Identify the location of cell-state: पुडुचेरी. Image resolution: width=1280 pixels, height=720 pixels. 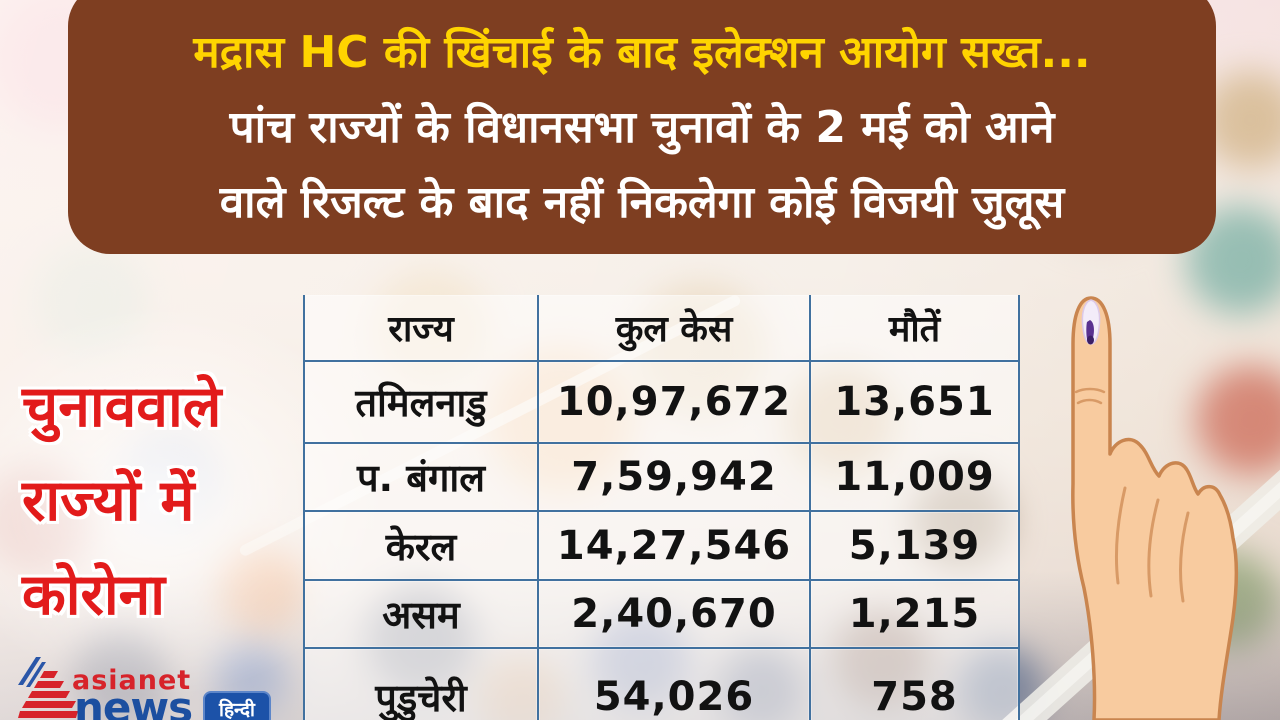
(421, 683).